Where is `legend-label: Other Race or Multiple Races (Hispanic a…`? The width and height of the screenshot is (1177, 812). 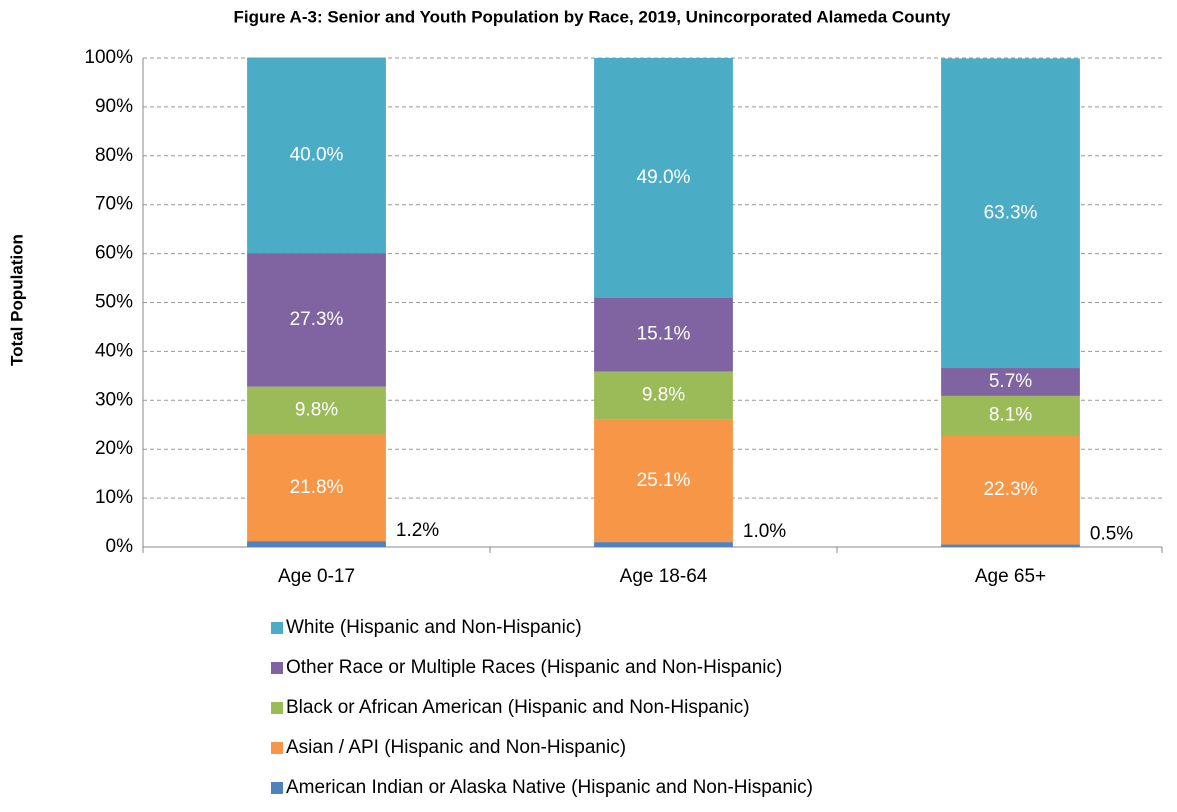 legend-label: Other Race or Multiple Races (Hispanic a… is located at coordinates (534, 667).